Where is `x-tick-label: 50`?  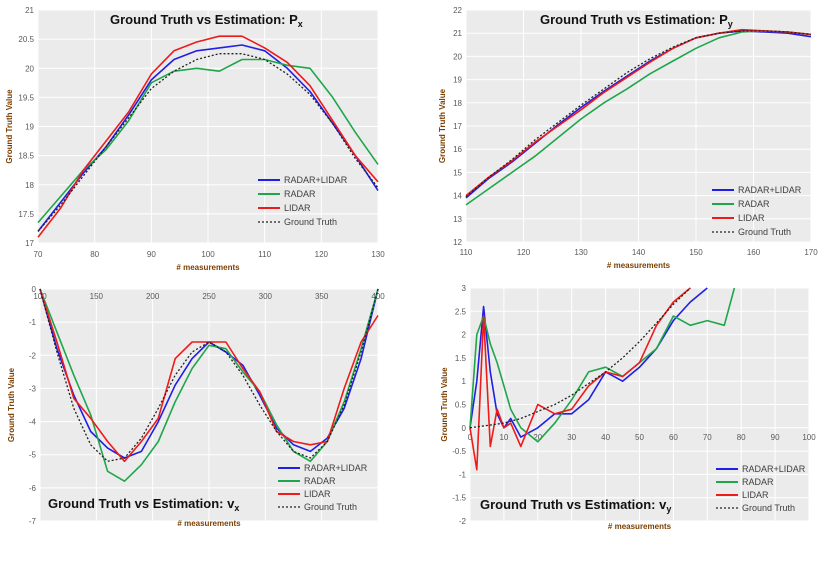
x-tick-label: 50 is located at coordinates (639, 437).